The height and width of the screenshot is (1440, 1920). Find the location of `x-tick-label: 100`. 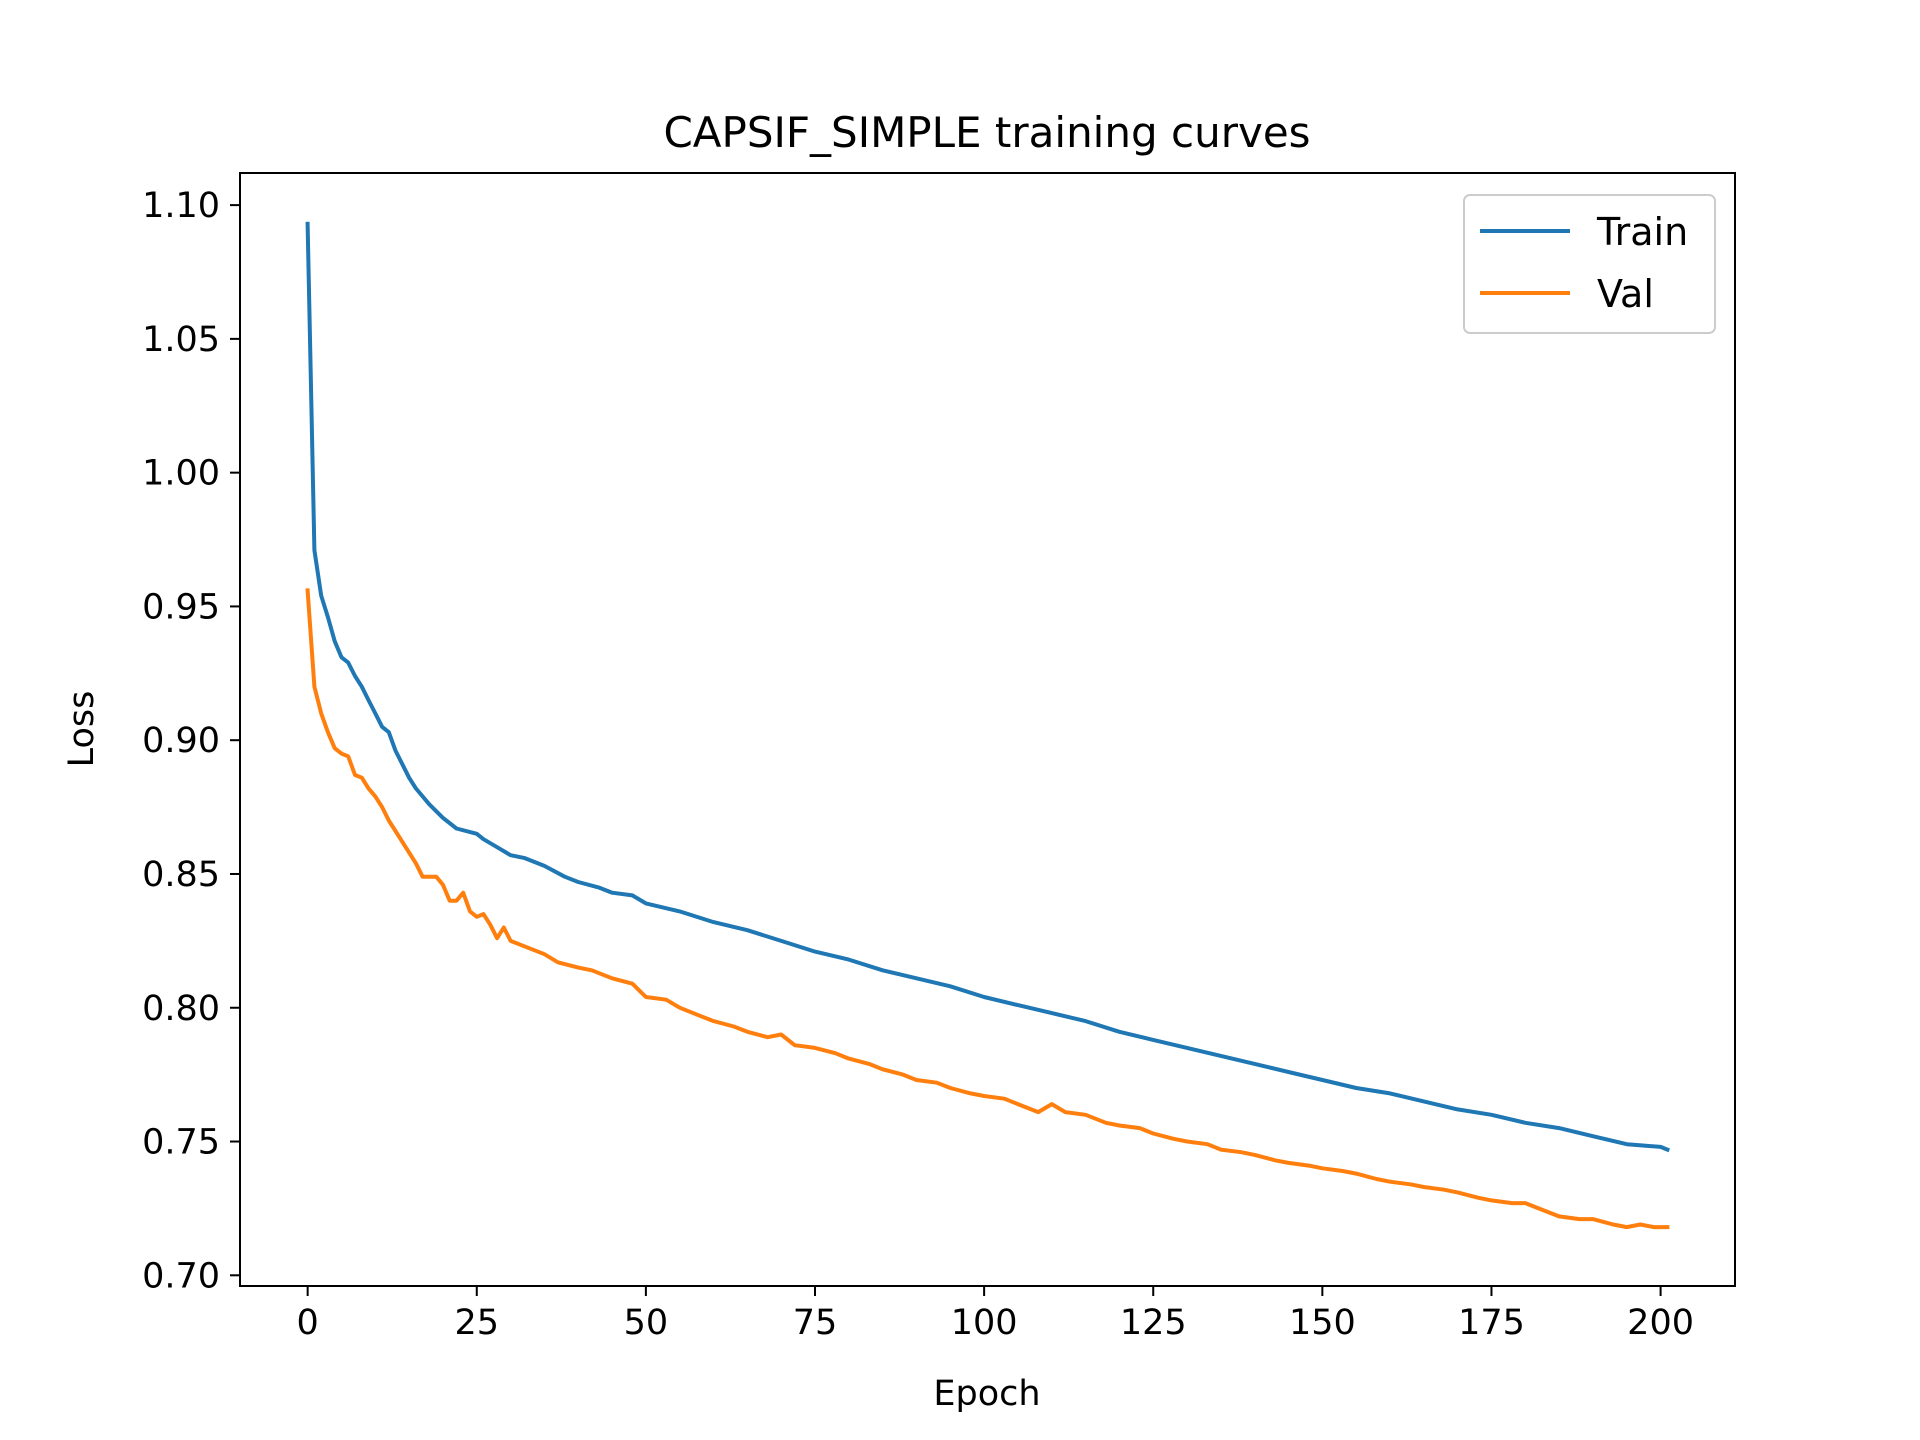

x-tick-label: 100 is located at coordinates (984, 1323).